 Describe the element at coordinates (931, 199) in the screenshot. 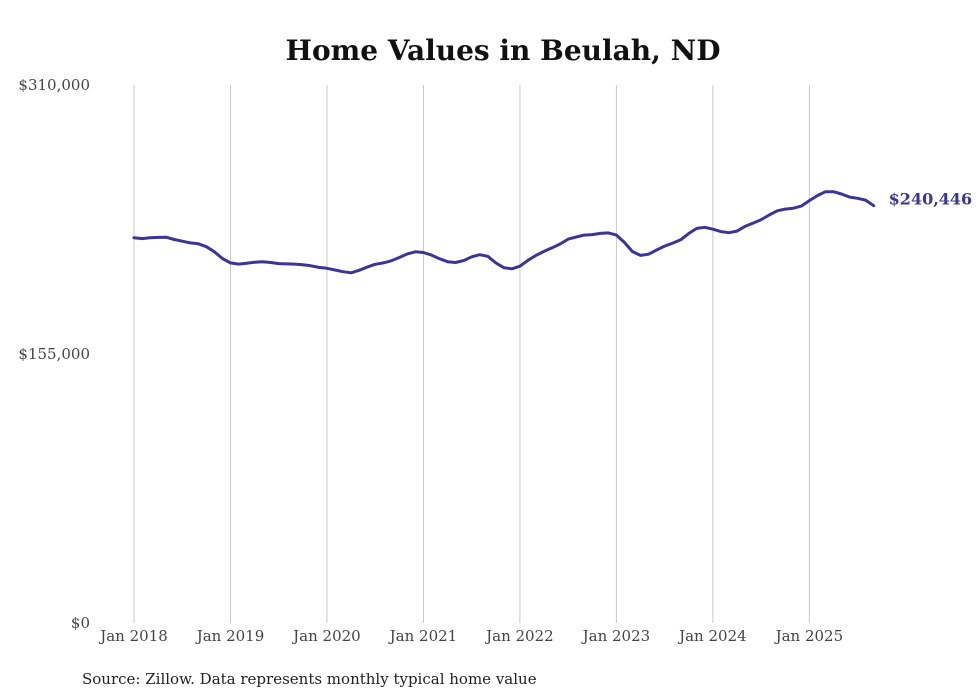

I see `end-value-label: $240,446` at that location.